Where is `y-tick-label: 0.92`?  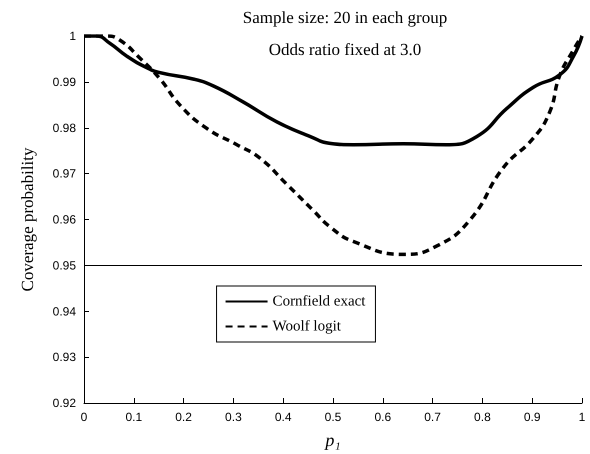
y-tick-label: 0.92 is located at coordinates (64, 403).